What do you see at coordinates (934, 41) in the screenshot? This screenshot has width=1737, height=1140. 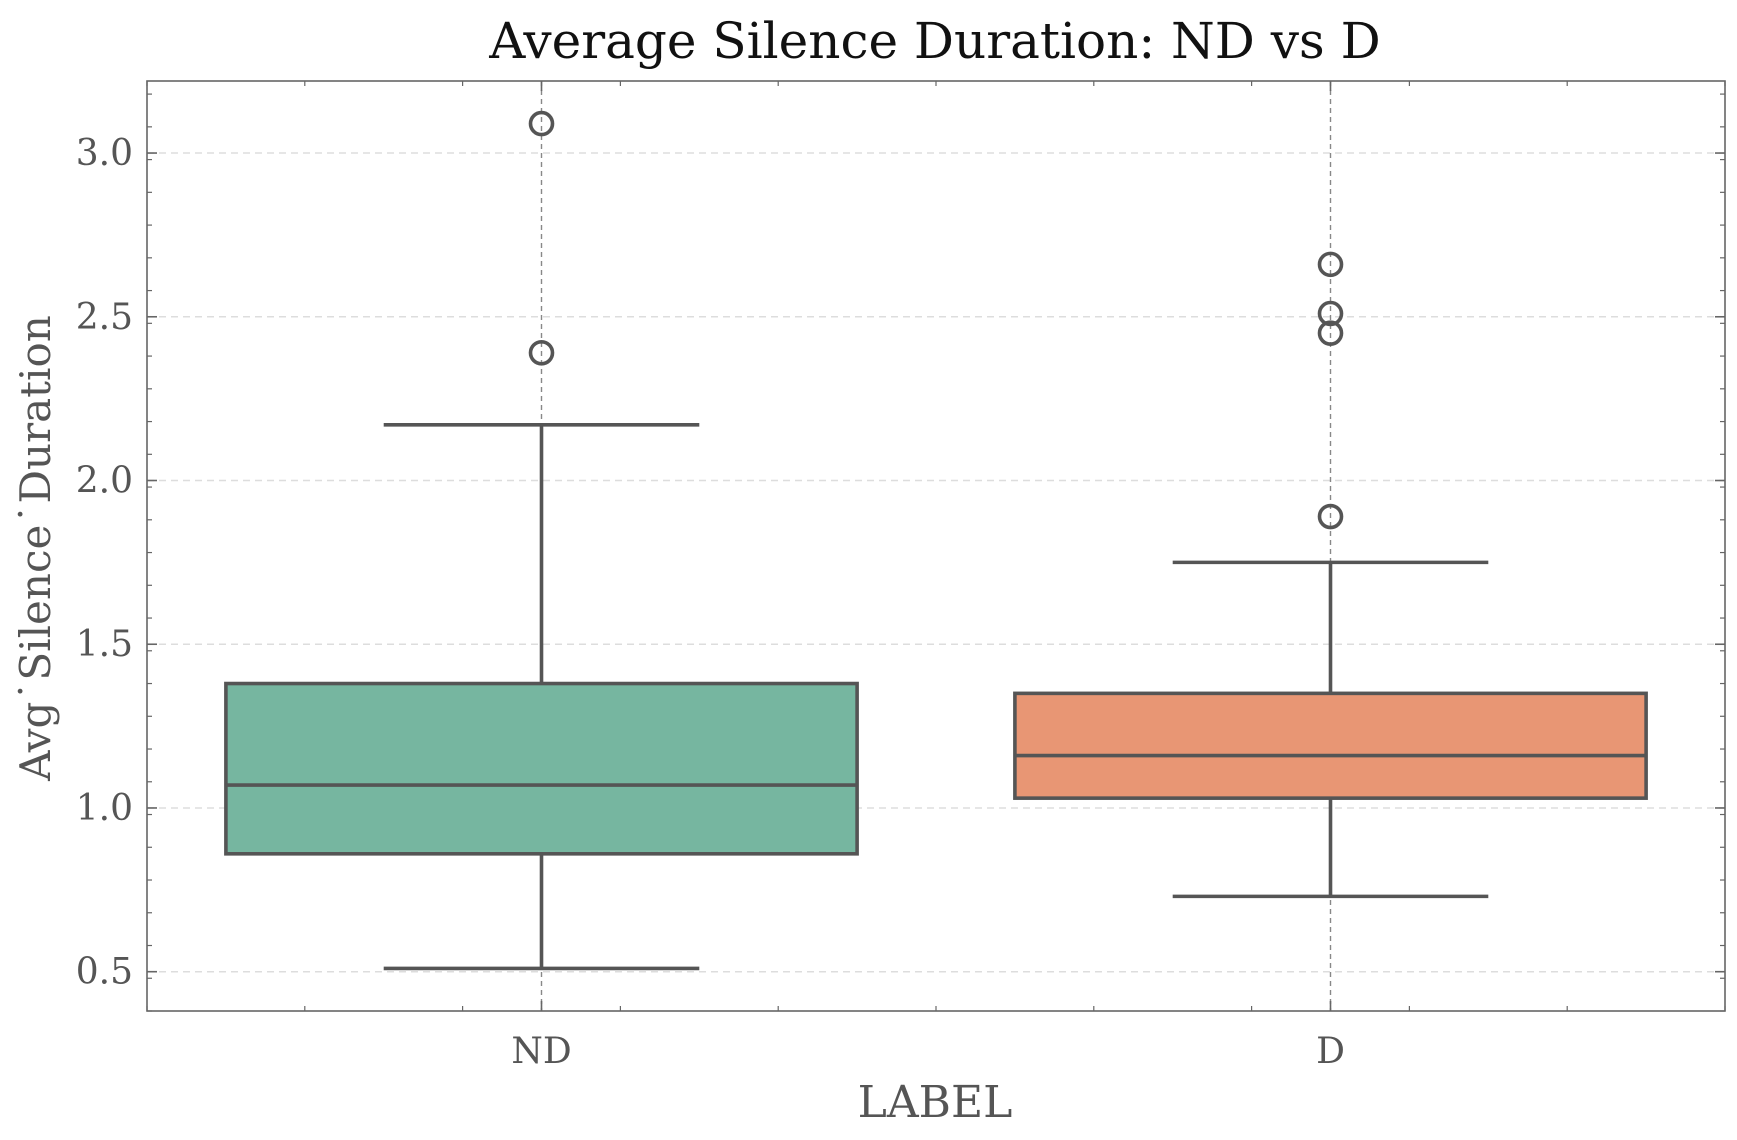 I see `chart-title: Average Silence Duration: ND vs D` at bounding box center [934, 41].